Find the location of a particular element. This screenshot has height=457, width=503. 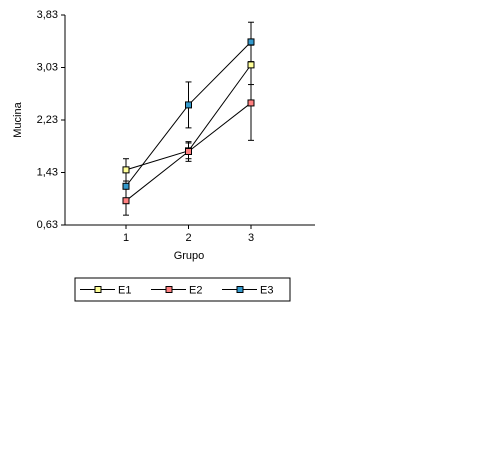

x-axis-title: Grupo is located at coordinates (189, 256).